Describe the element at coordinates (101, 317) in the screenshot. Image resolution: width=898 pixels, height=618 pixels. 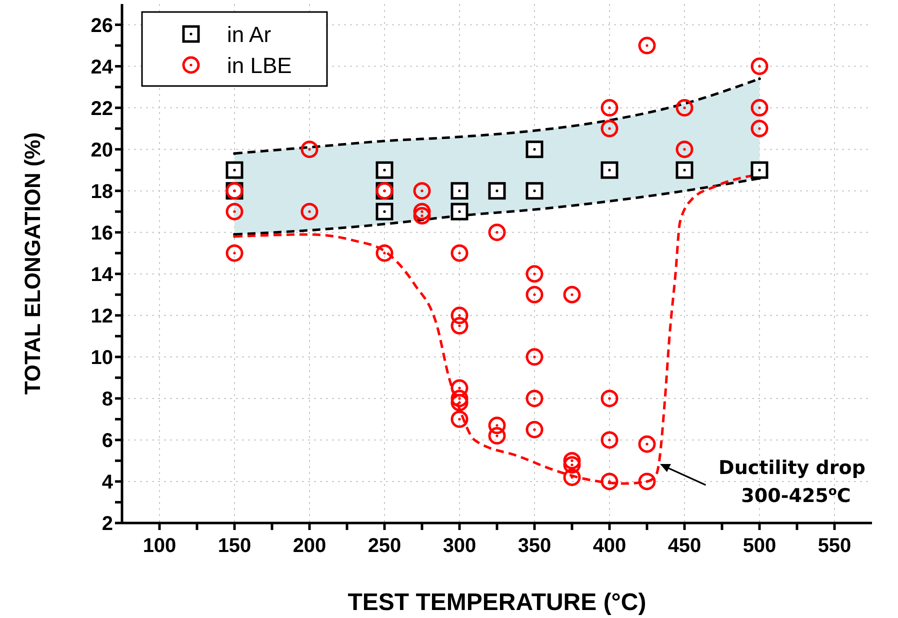
I see `y-tick-label: 12` at that location.